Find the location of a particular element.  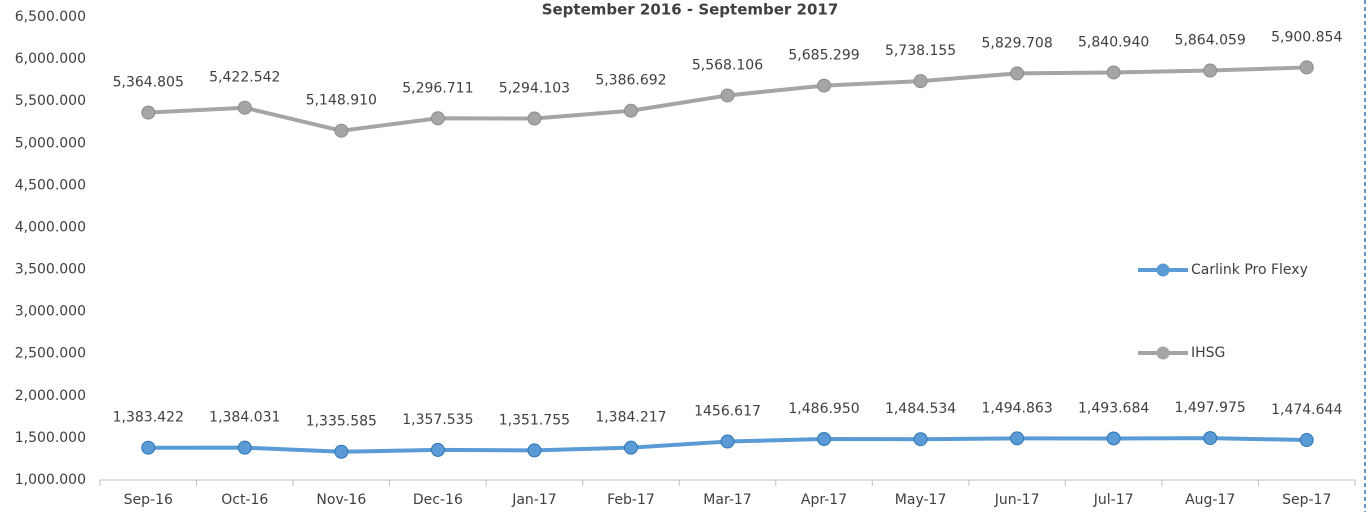

data-label: 1,384.031 is located at coordinates (244, 418).